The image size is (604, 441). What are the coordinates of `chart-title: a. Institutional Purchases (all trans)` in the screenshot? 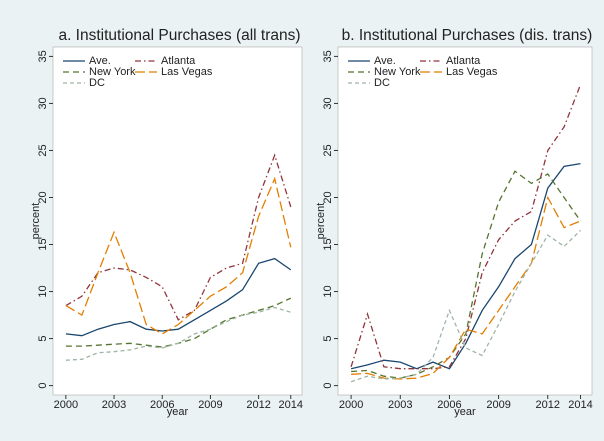 It's located at (179, 35).